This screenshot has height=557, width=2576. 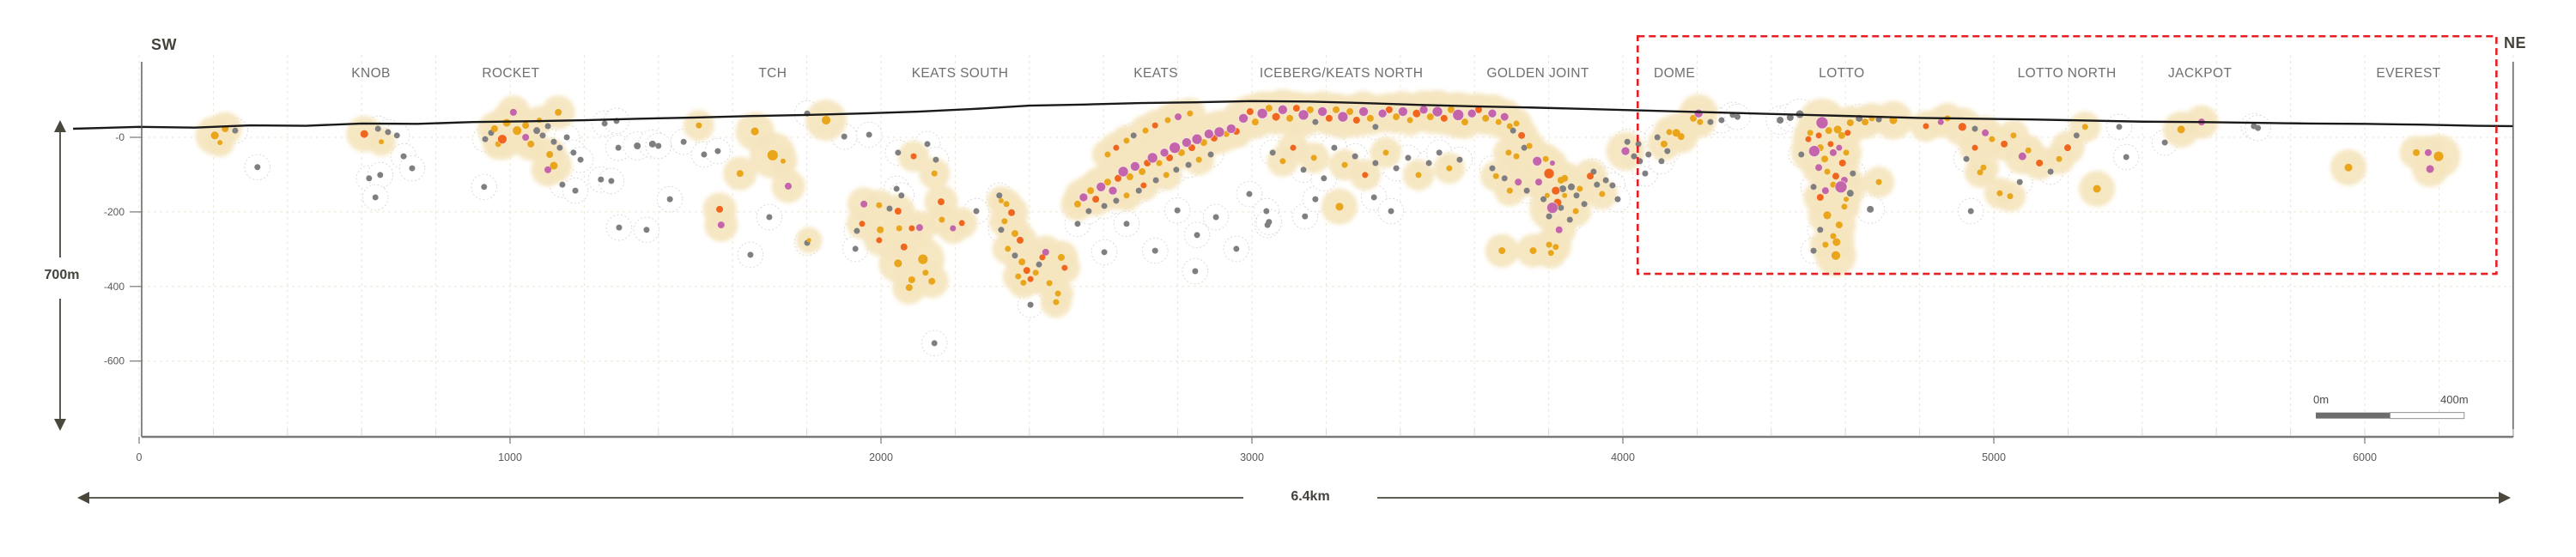 What do you see at coordinates (120, 137) in the screenshot?
I see `y-axis-tick-label: -0` at bounding box center [120, 137].